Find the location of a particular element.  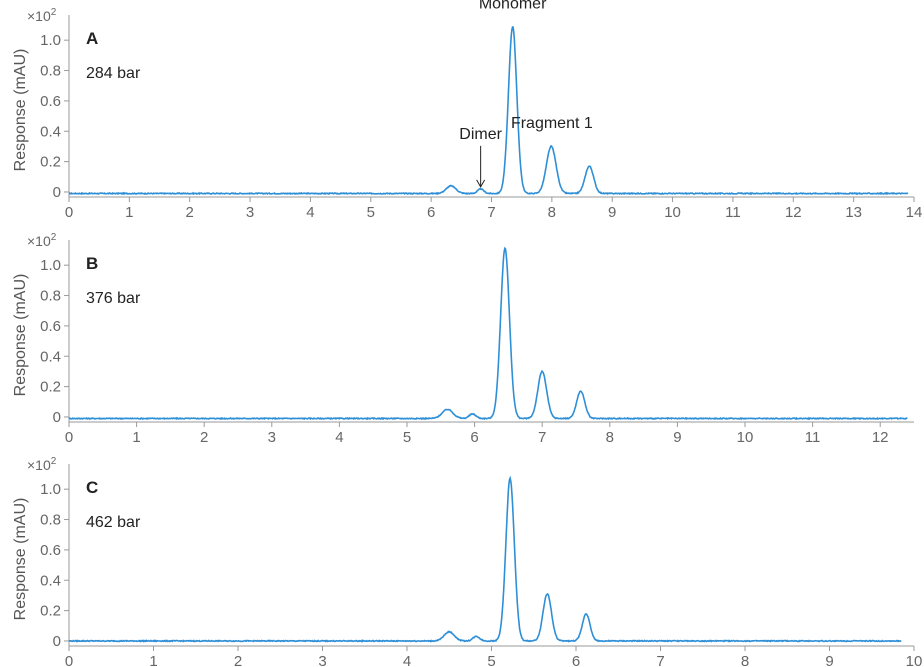

pressure-label: 284 bar is located at coordinates (113, 73).